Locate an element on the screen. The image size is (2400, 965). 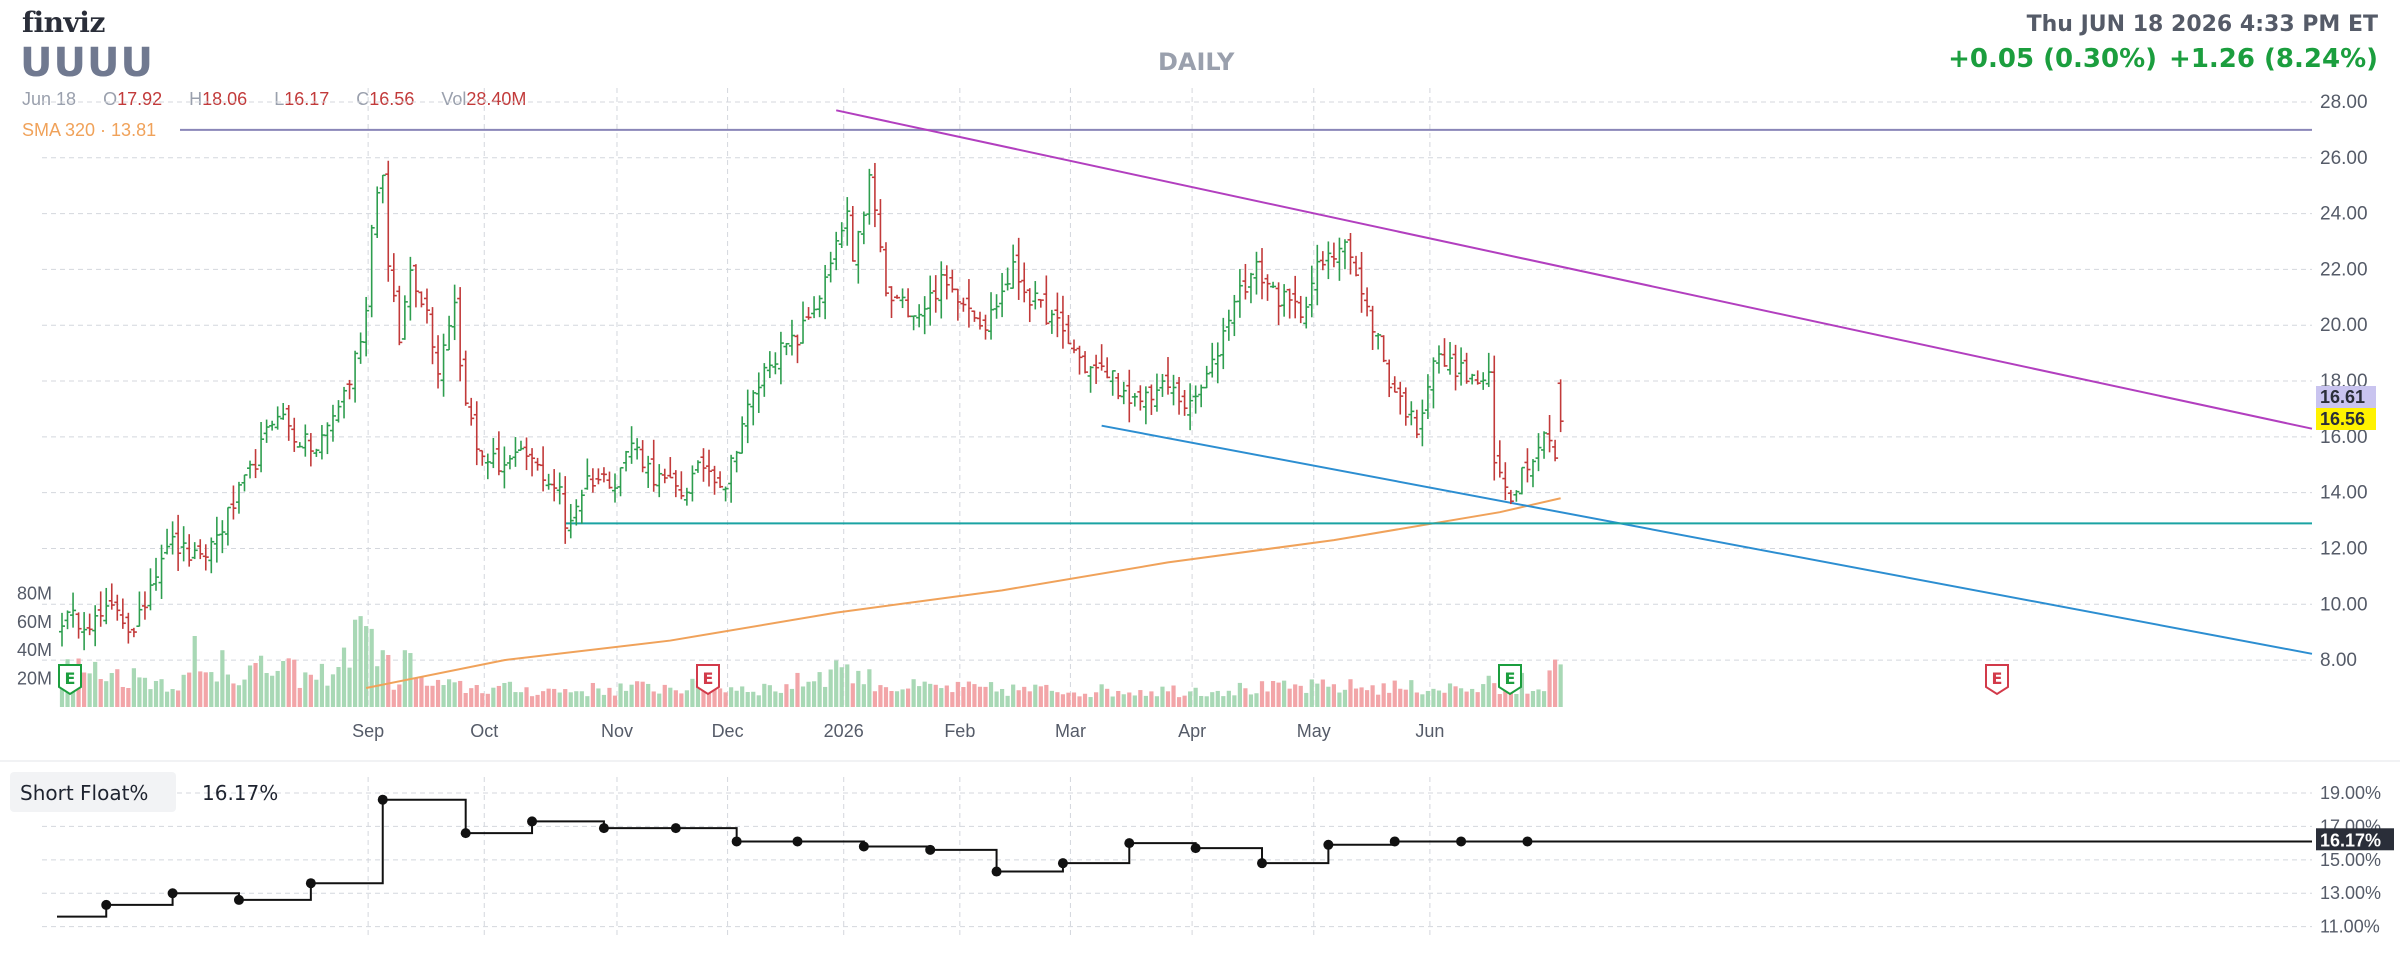
sma-legend: SMA 320 · 13.81 is located at coordinates (89, 130).